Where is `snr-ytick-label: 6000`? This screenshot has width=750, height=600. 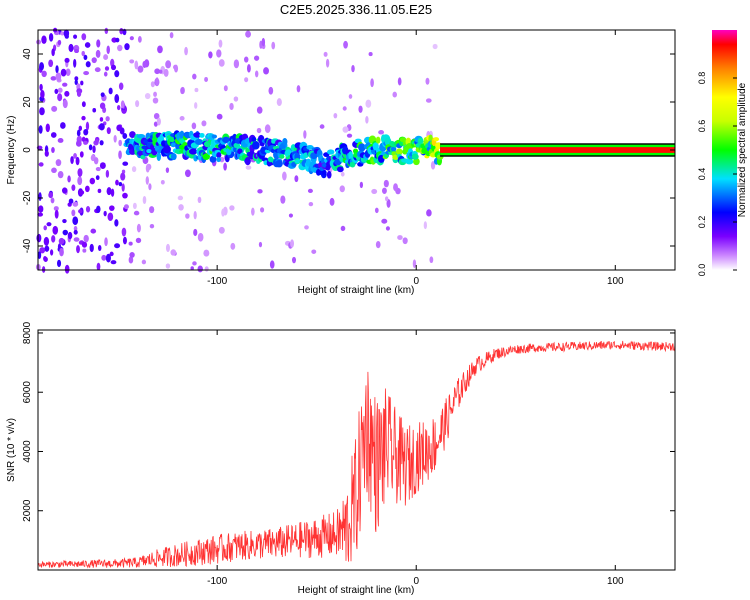 snr-ytick-label: 6000 is located at coordinates (27, 392).